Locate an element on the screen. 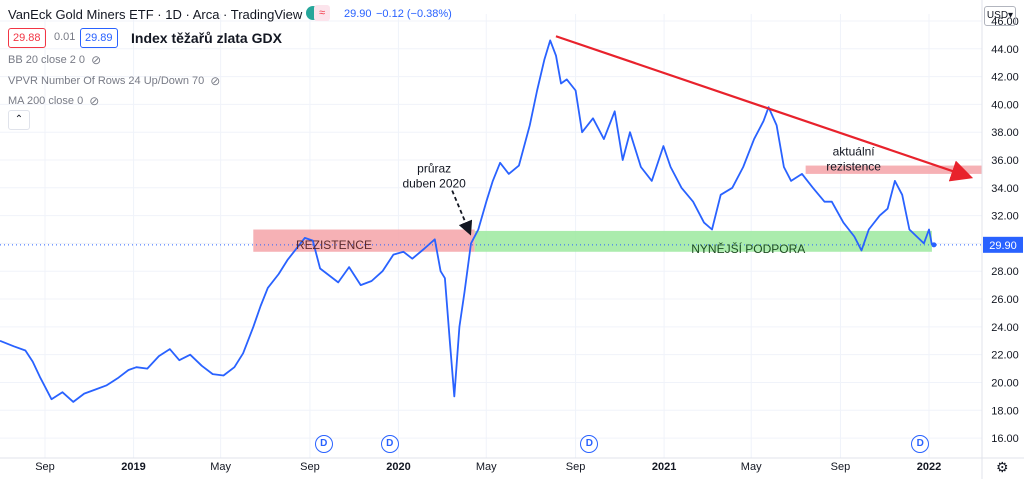 The image size is (1024, 479). last-price: 29.90 is located at coordinates (358, 14).